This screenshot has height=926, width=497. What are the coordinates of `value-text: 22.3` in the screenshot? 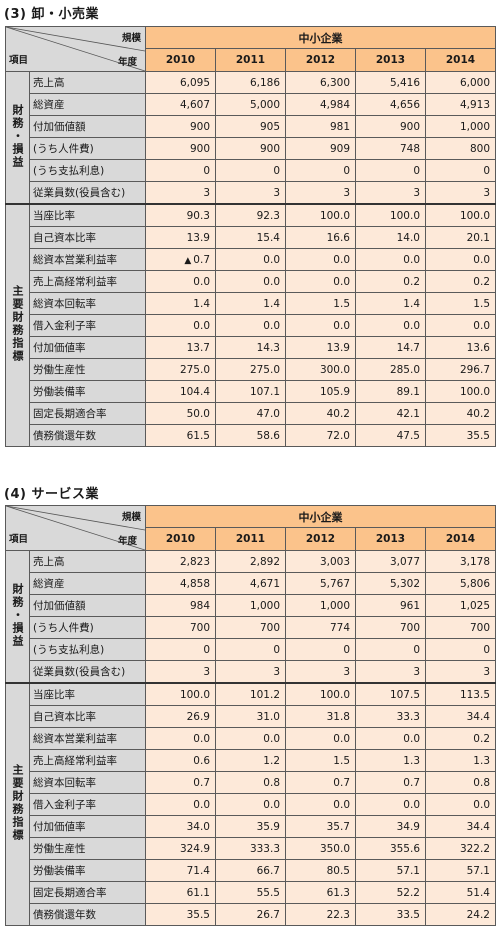 It's located at (338, 914).